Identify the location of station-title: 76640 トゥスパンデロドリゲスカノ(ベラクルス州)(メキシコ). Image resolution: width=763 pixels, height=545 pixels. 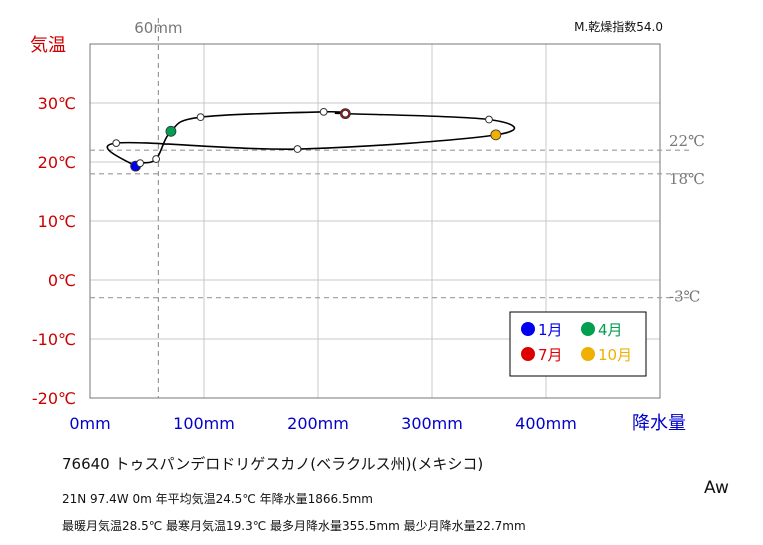
(273, 464).